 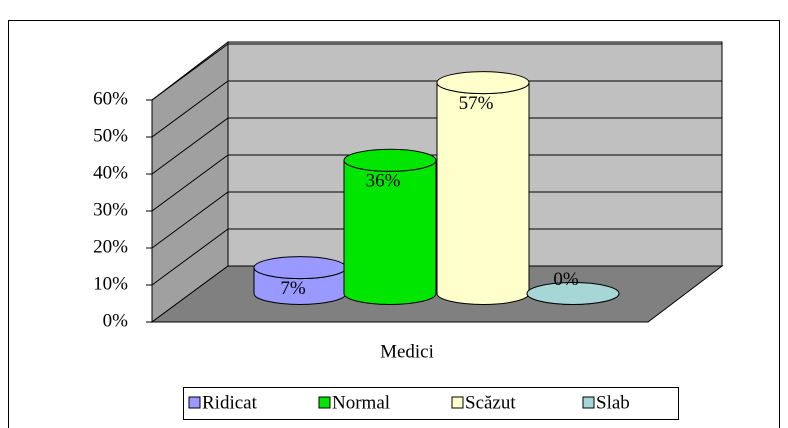 I want to click on legend-label: Ridicat, so click(x=230, y=402).